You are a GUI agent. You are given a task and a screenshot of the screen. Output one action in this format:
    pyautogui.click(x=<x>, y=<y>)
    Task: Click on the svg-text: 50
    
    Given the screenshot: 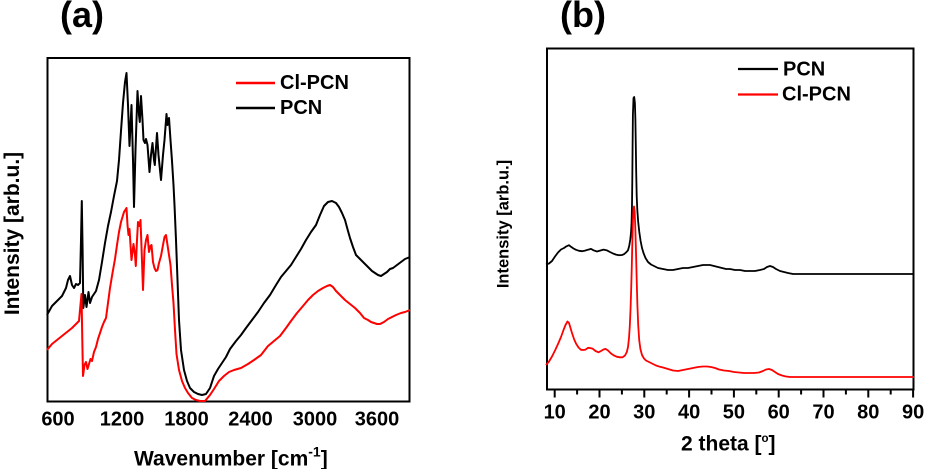 What is the action you would take?
    pyautogui.click(x=734, y=413)
    